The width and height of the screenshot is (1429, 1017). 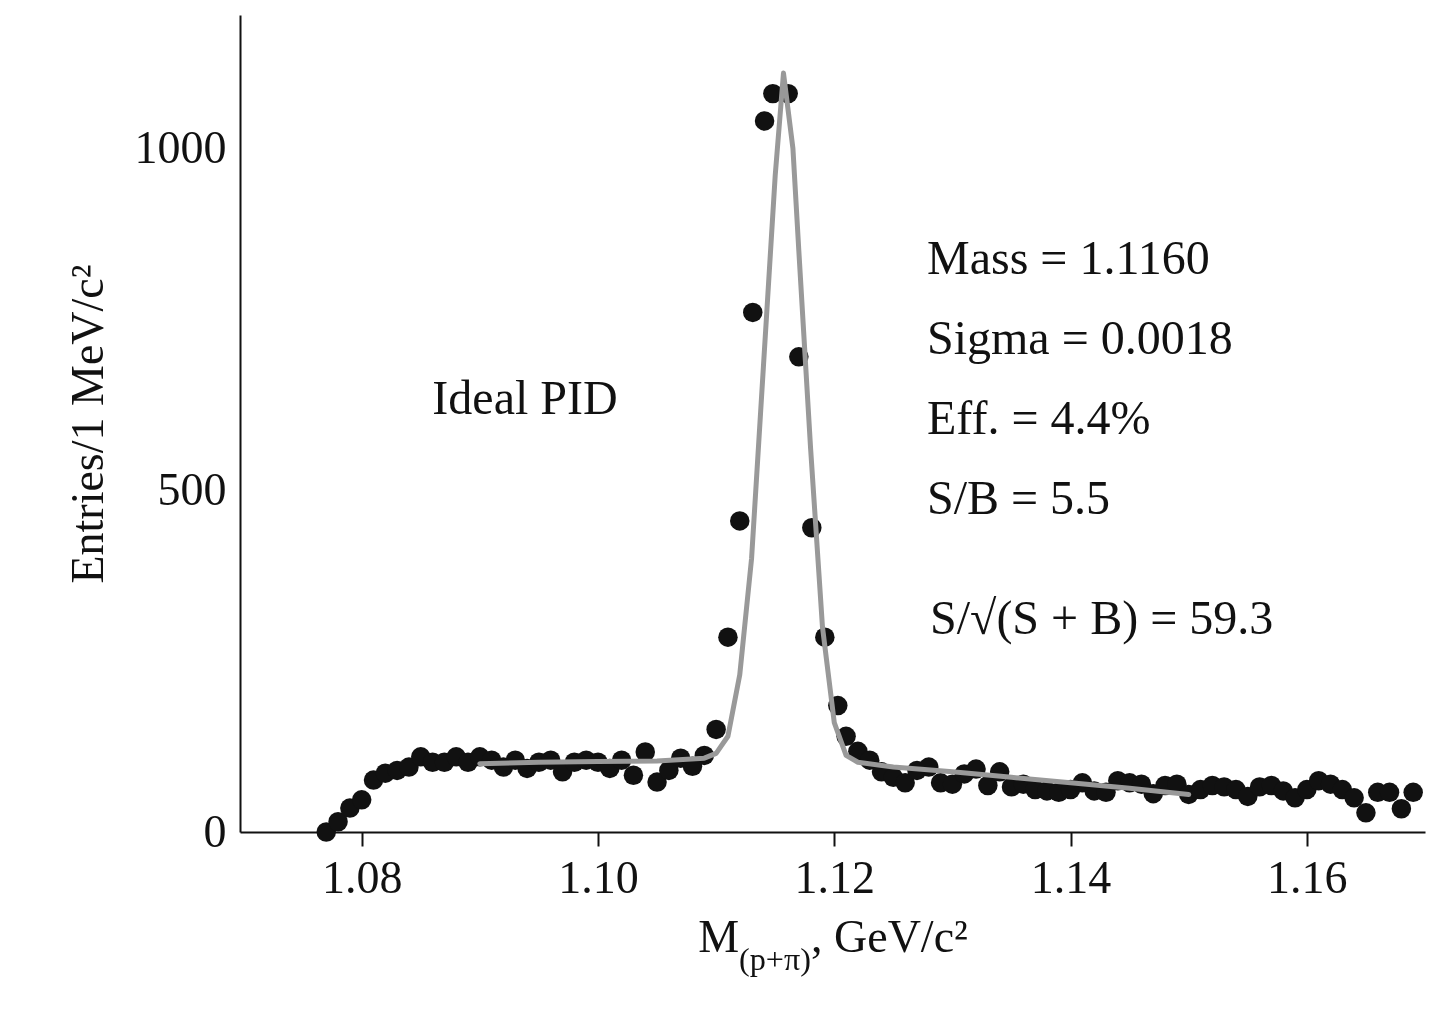 What do you see at coordinates (1080, 337) in the screenshot?
I see `annotation: Sigma = 0.0018` at bounding box center [1080, 337].